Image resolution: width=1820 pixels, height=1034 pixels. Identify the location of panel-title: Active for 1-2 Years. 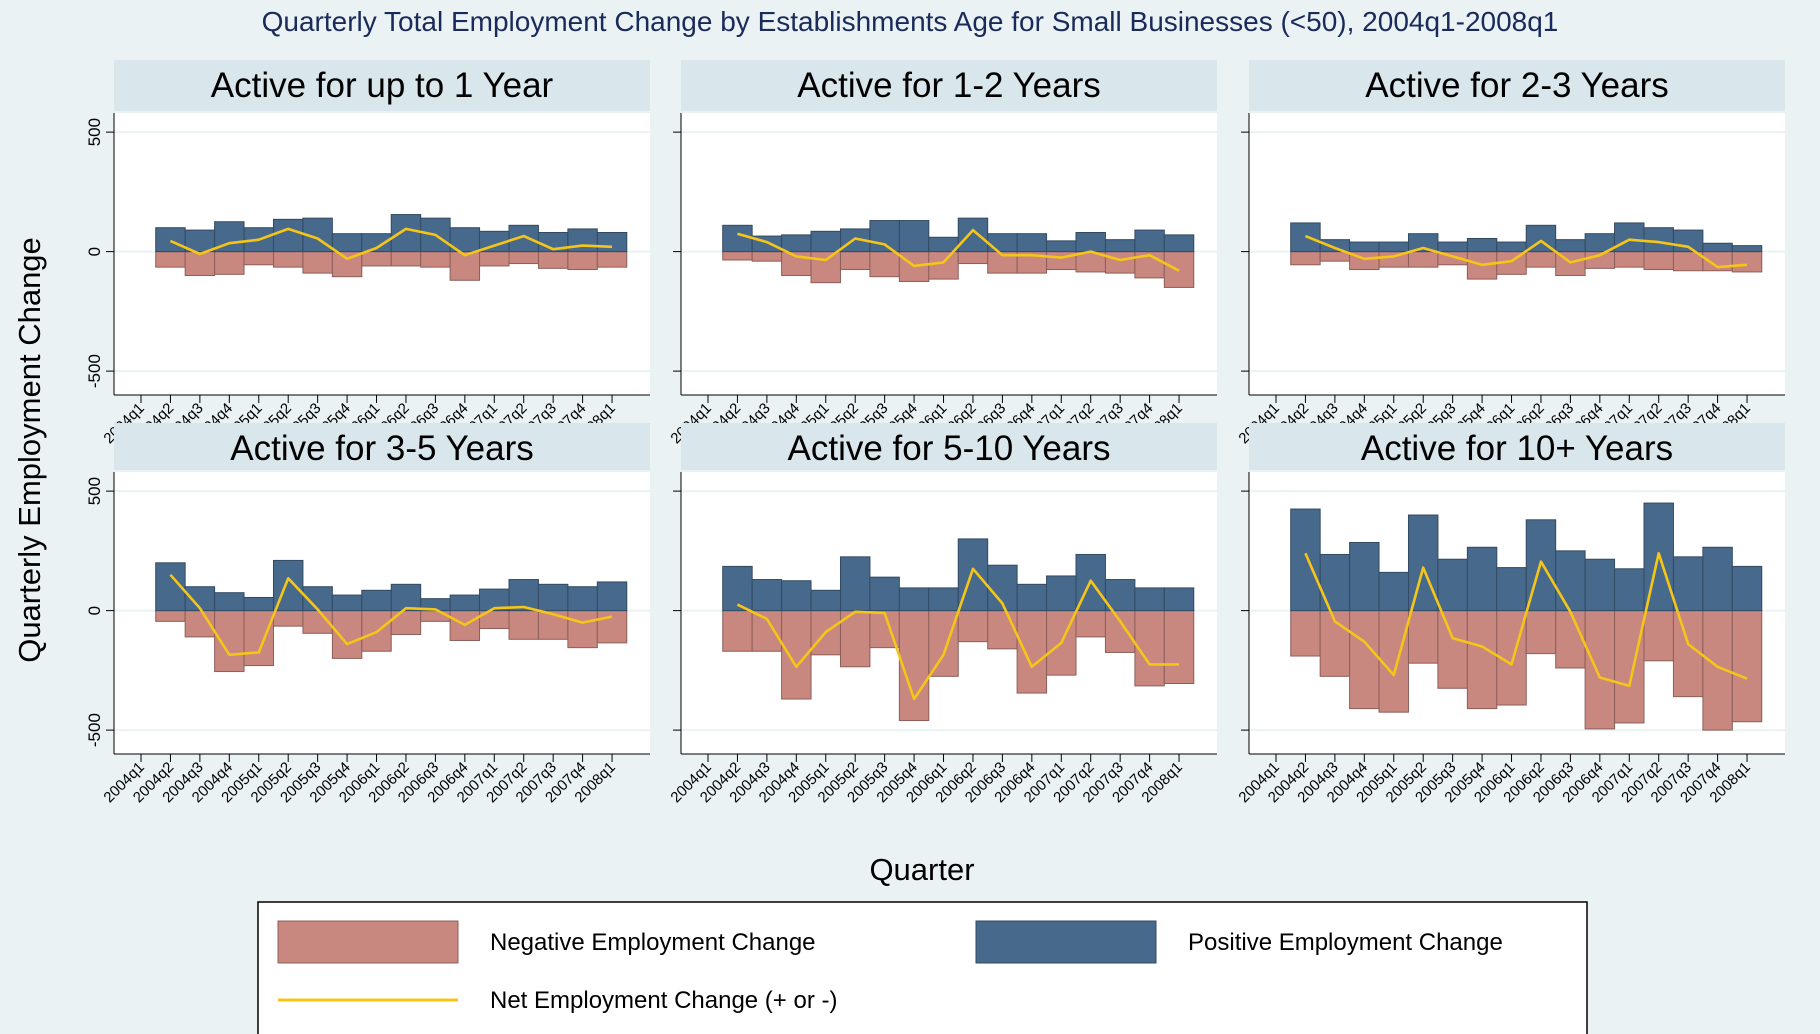
(949, 85).